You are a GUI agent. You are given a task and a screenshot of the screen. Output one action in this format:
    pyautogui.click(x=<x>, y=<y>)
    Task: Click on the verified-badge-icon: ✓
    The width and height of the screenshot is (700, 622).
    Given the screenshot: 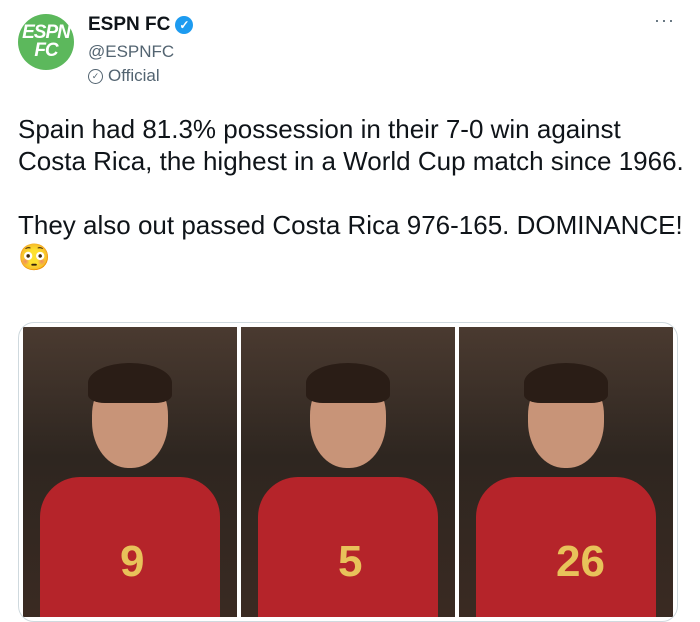 What is the action you would take?
    pyautogui.click(x=184, y=25)
    